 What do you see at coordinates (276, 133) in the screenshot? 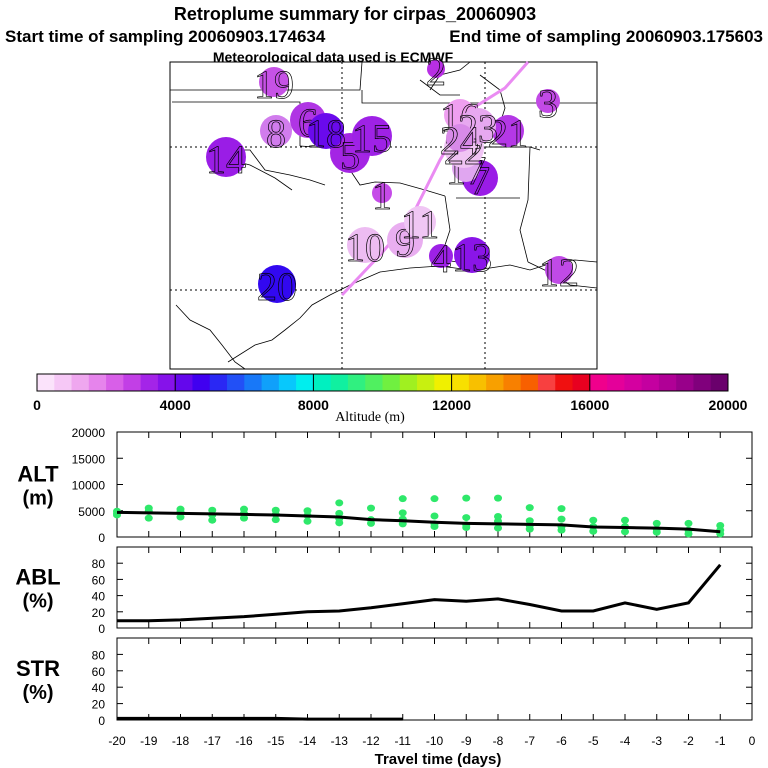
I see `plume-marker-label-8: 8` at bounding box center [276, 133].